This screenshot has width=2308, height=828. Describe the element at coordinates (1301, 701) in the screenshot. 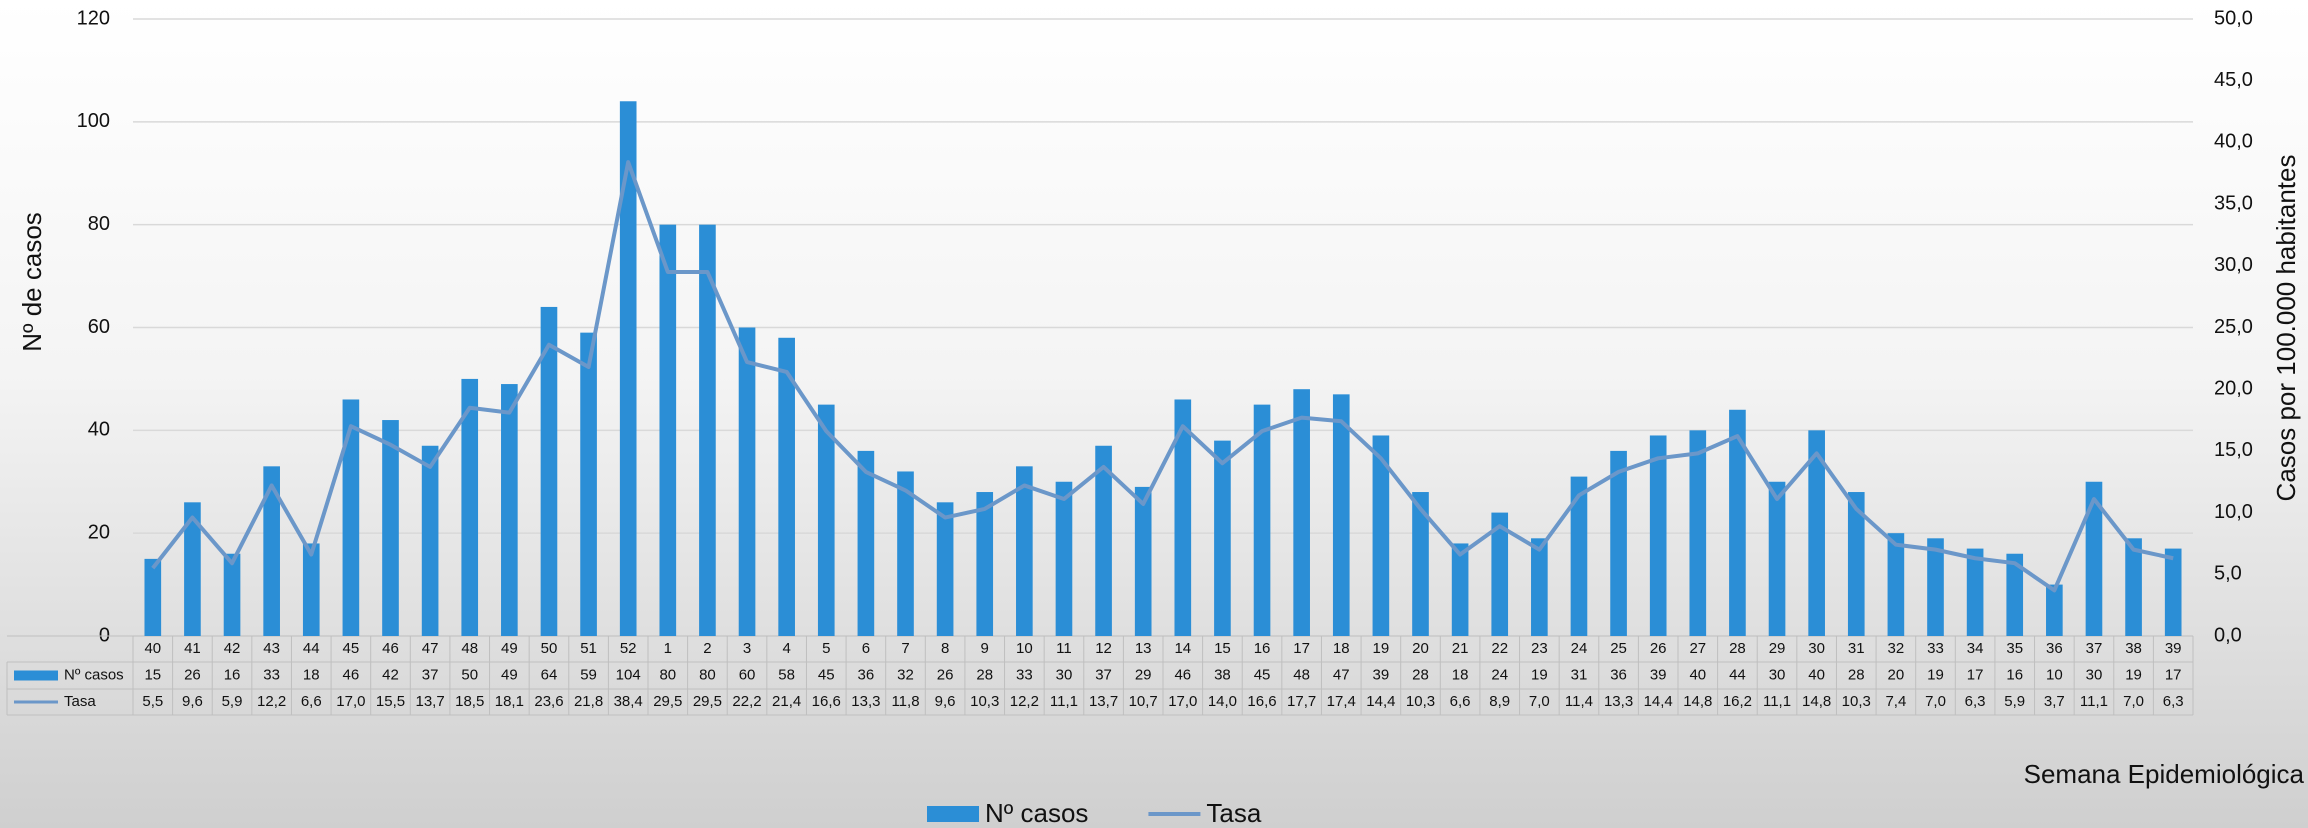

I see `table-value: 17,7` at that location.